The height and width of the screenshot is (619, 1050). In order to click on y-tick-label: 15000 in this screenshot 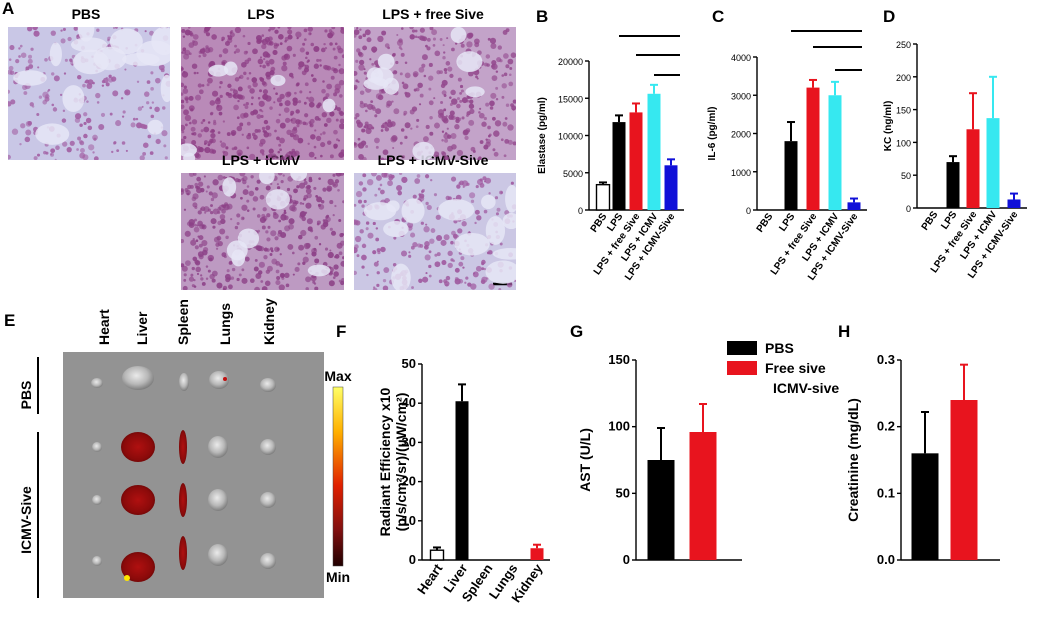, I will do `click(570, 99)`.